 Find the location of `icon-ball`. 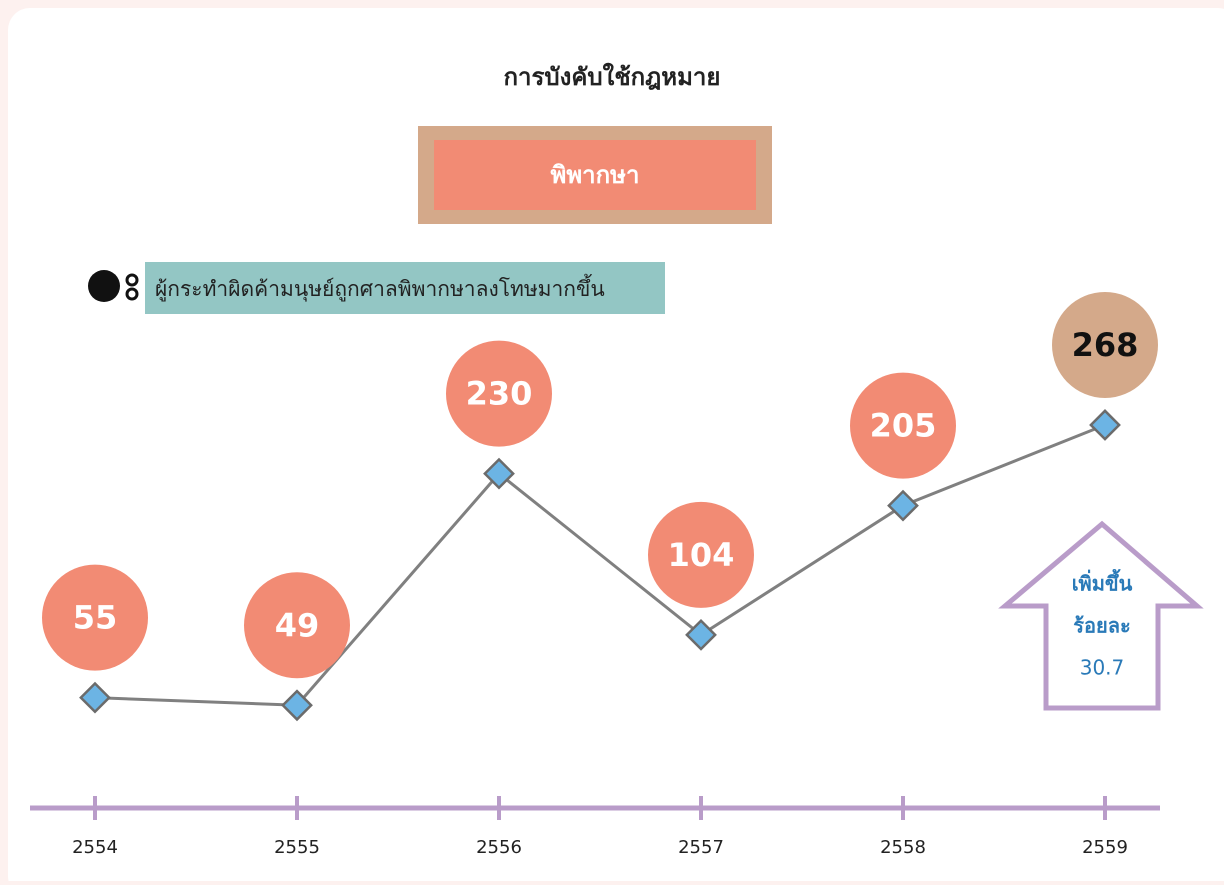

icon-ball is located at coordinates (104, 286).